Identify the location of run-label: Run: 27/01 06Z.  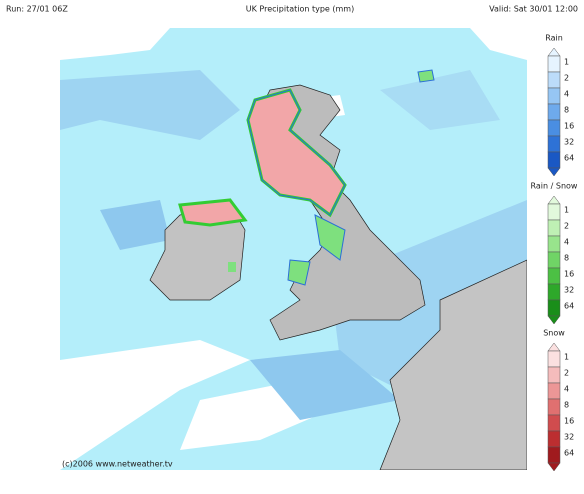
(37, 9).